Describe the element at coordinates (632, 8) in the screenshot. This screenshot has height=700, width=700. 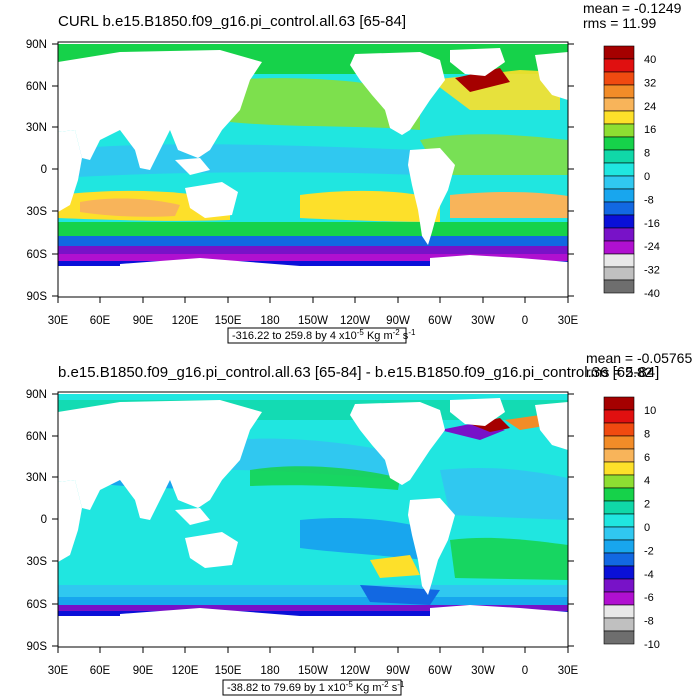
I see `panel-1-mean: mean = -0.1249` at that location.